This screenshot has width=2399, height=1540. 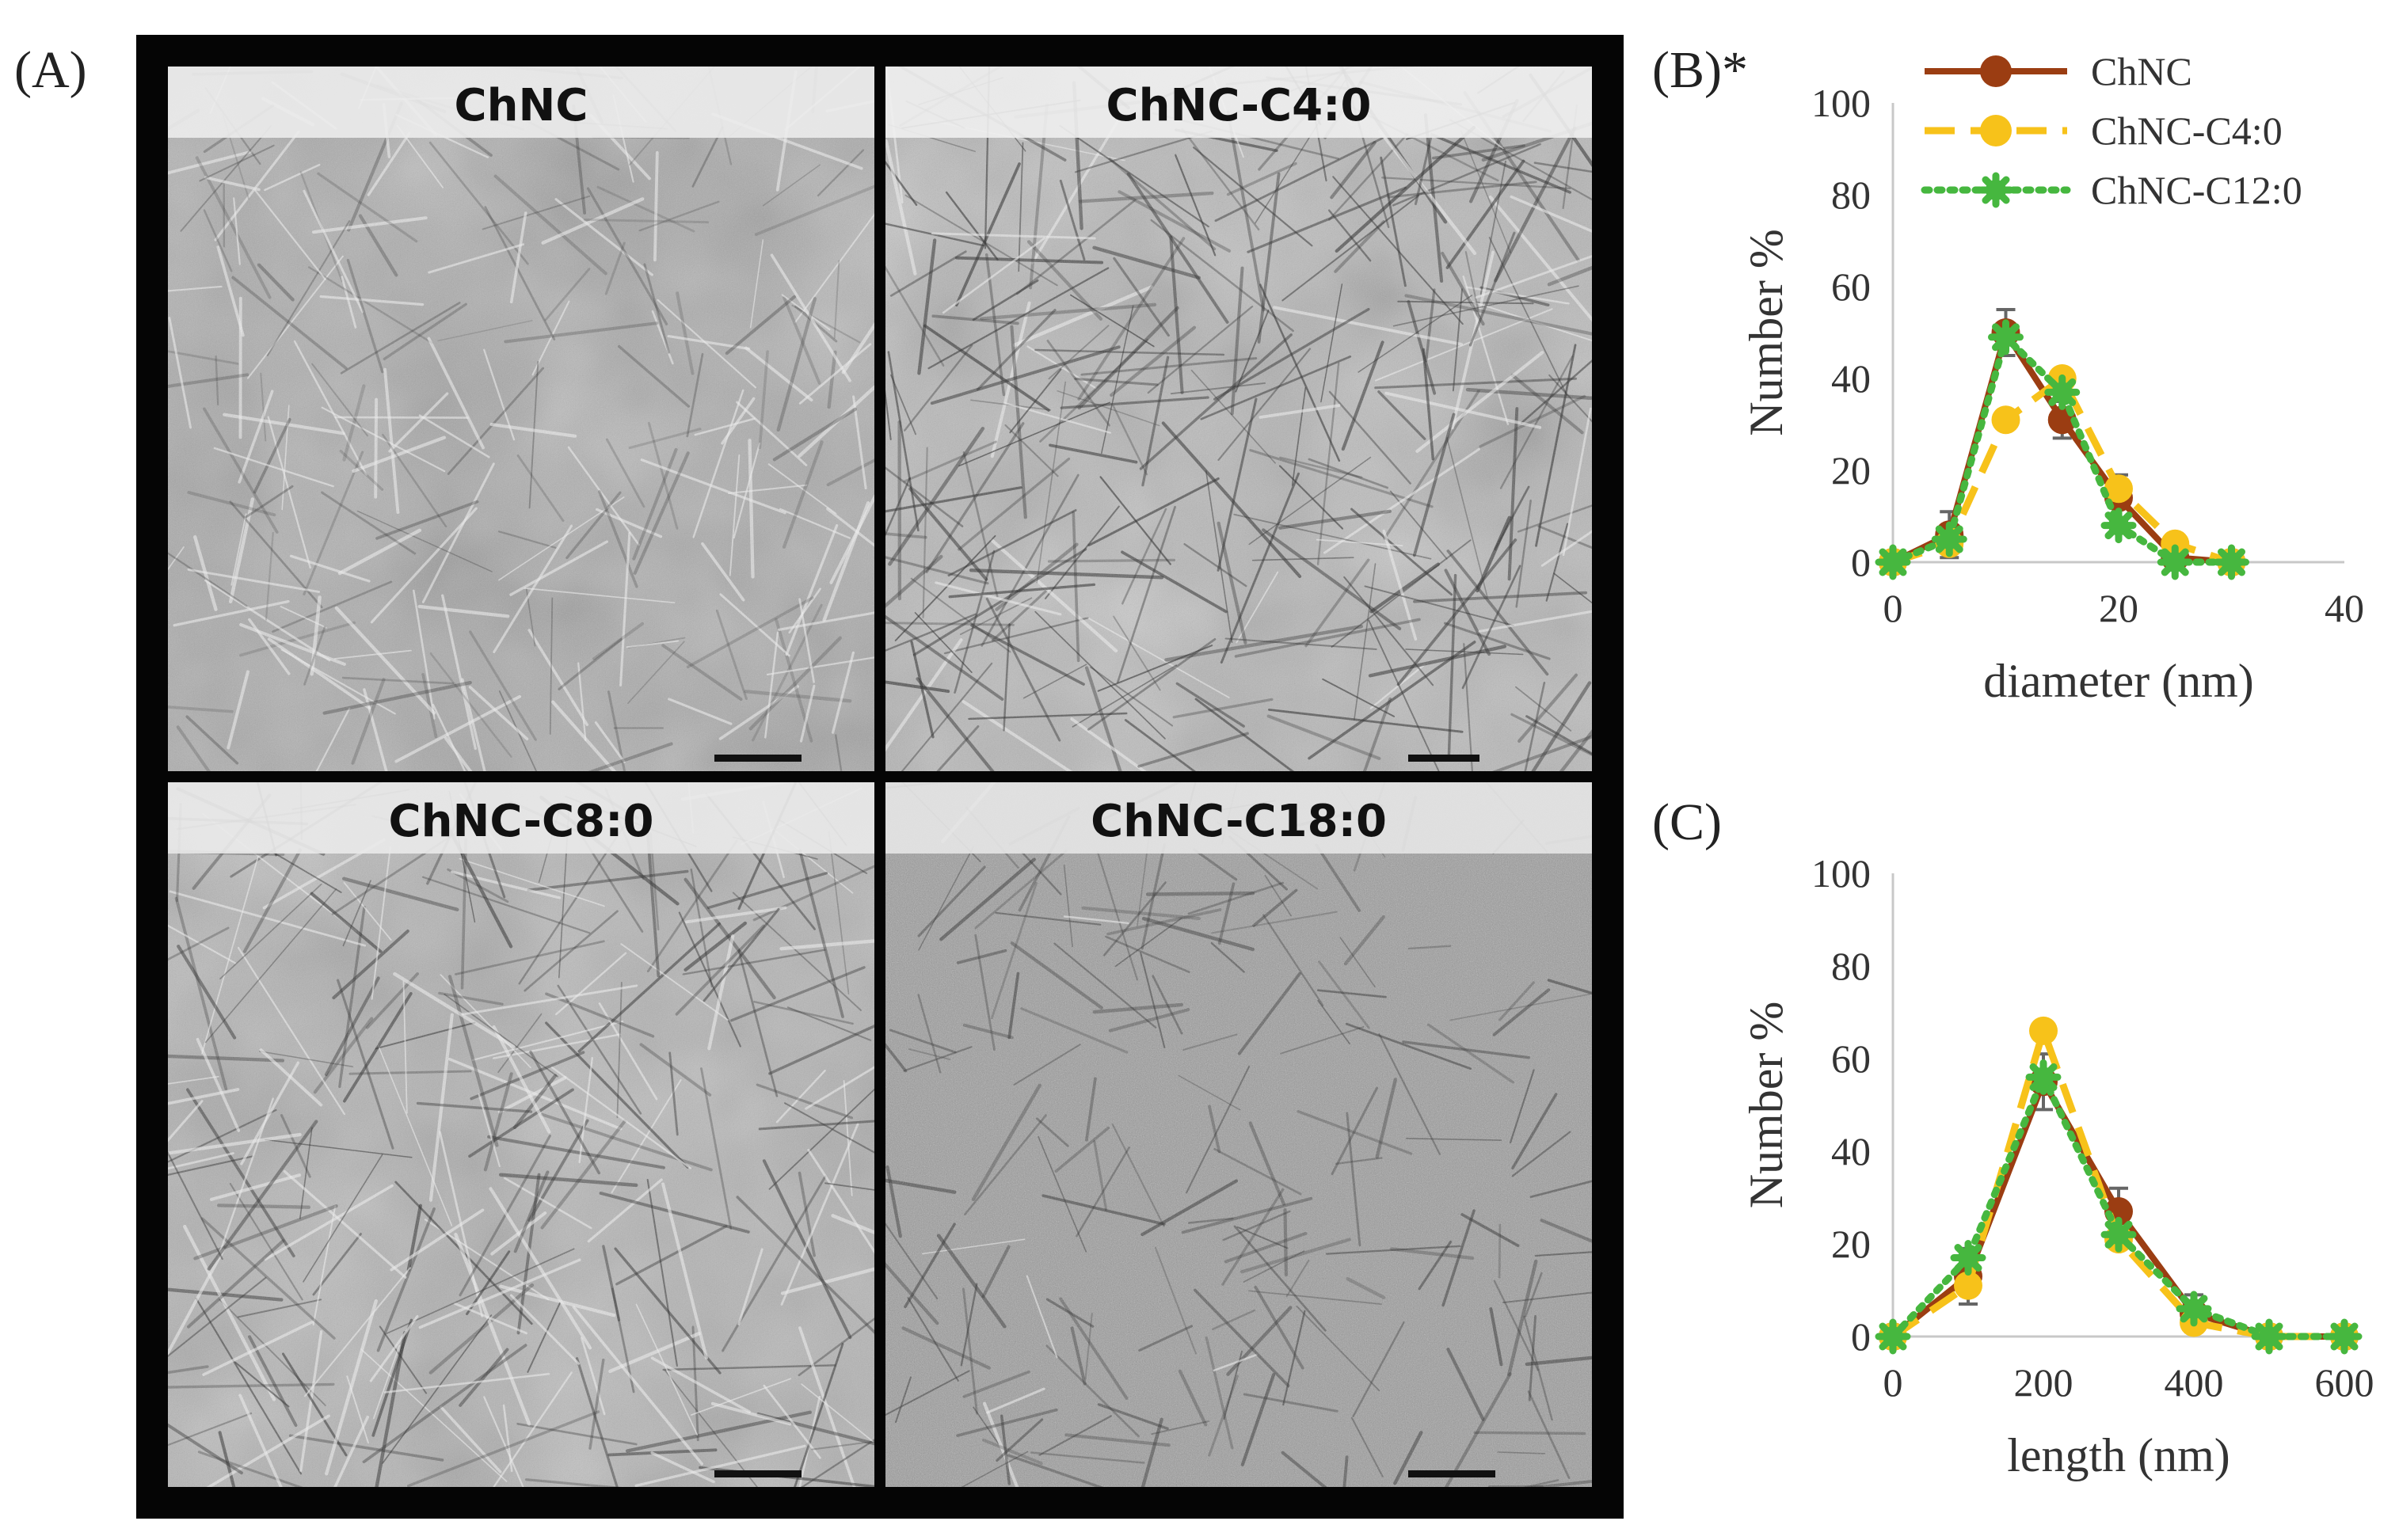 I want to click on tem-micrograph-chnc: ChNC, so click(x=521, y=419).